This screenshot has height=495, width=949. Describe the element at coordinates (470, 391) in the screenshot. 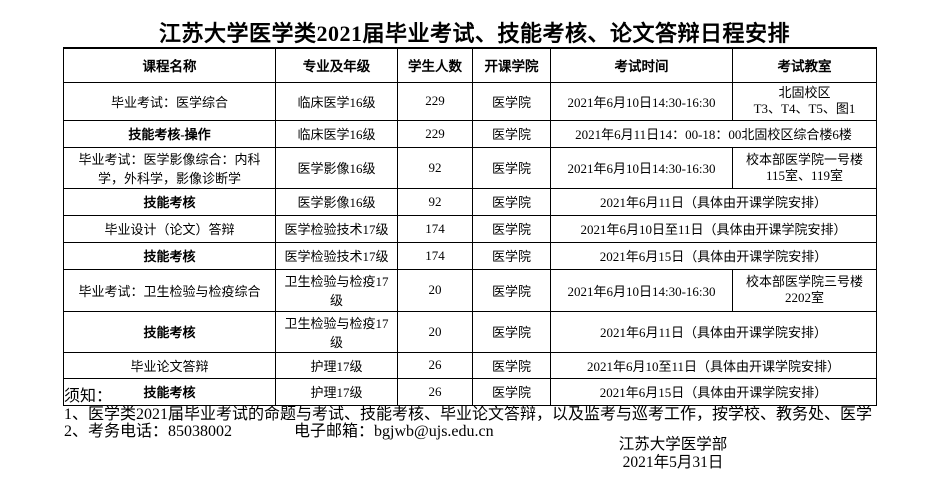

I see `table-row: 技能考核 护理17级 26 医学院 2021年6月15日（具体由开课学院安排）` at that location.